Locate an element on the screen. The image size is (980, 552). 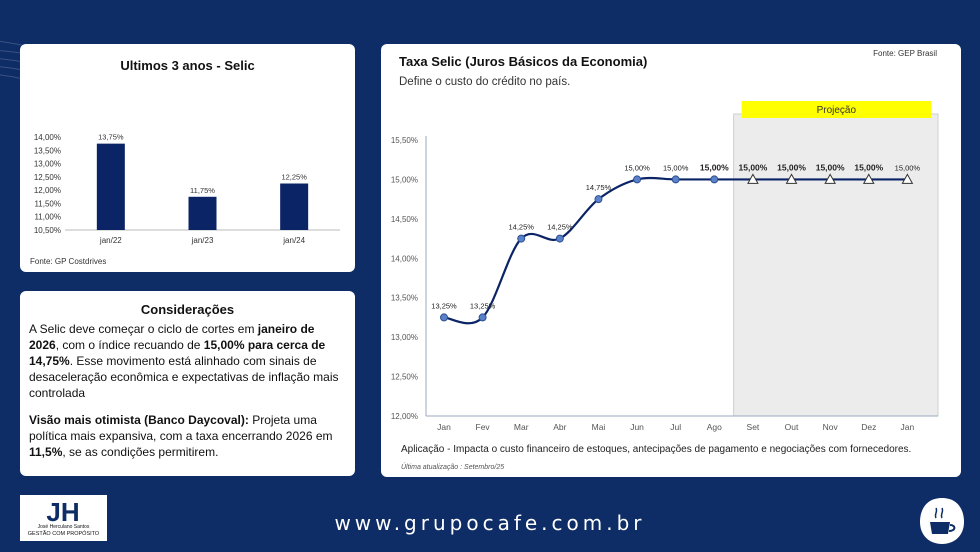
x-tick-label: jan/23 is located at coordinates (202, 240).